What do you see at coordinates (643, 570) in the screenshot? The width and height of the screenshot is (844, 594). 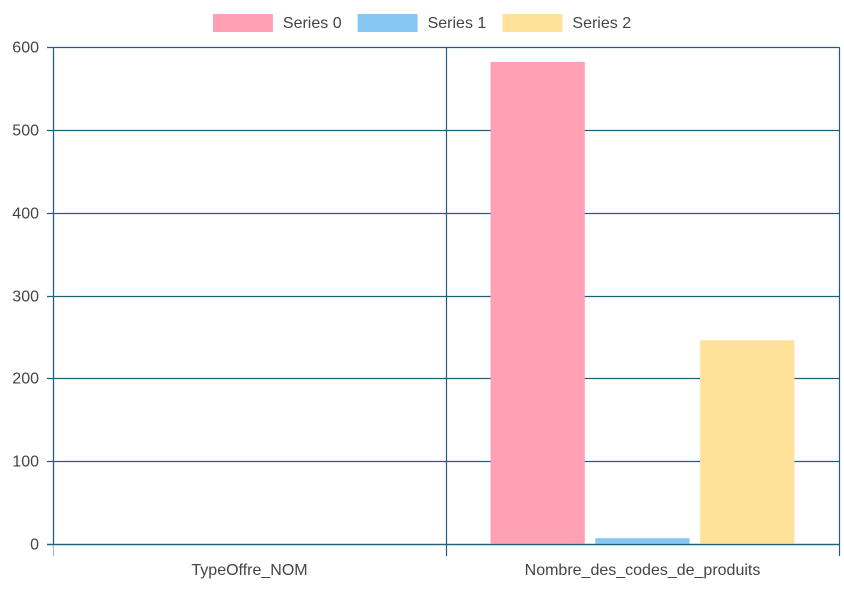 I see `x-tick-label: Nombre_des_codes_de_produits` at bounding box center [643, 570].